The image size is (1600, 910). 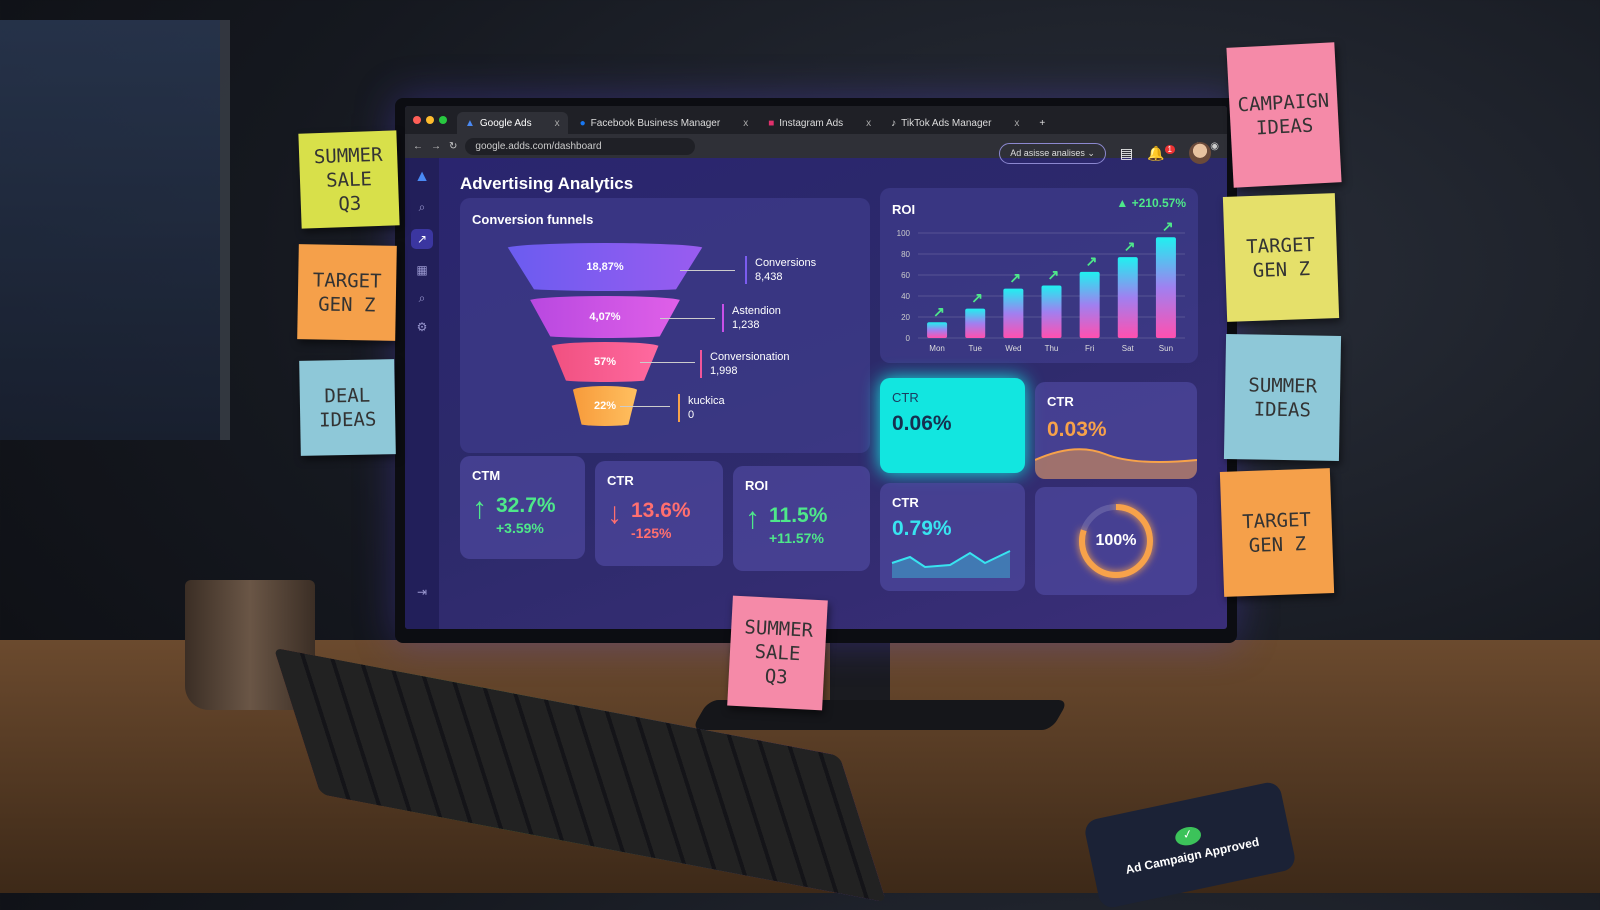 I want to click on logout-icon: ⇥, so click(x=422, y=592).